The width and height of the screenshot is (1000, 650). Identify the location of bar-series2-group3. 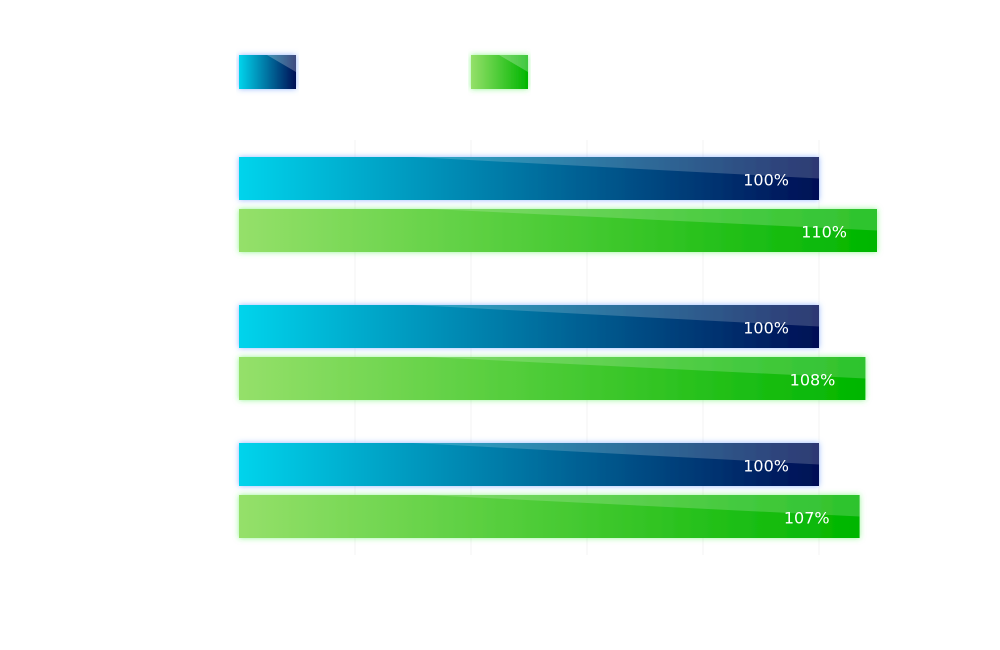
(549, 516).